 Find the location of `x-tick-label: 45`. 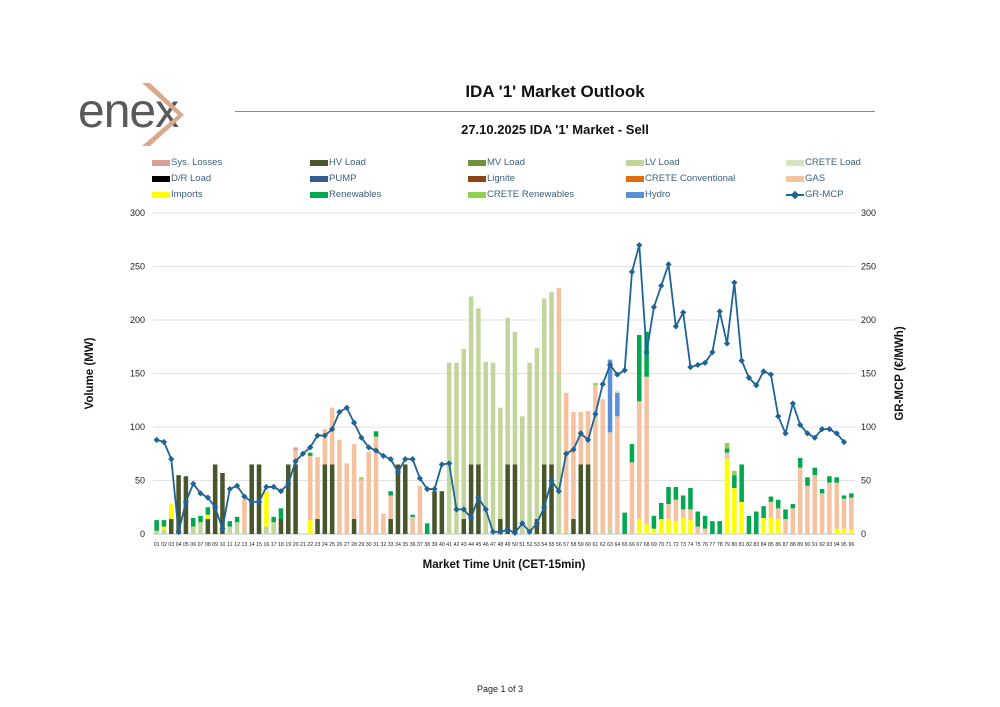

x-tick-label: 45 is located at coordinates (479, 545).